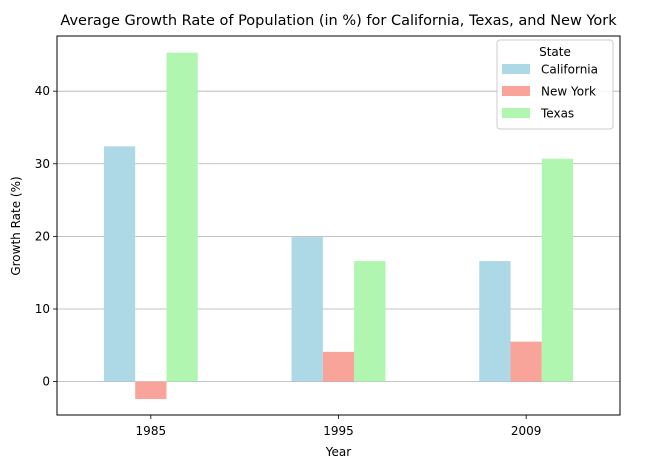  I want to click on legend-label: New York, so click(568, 92).